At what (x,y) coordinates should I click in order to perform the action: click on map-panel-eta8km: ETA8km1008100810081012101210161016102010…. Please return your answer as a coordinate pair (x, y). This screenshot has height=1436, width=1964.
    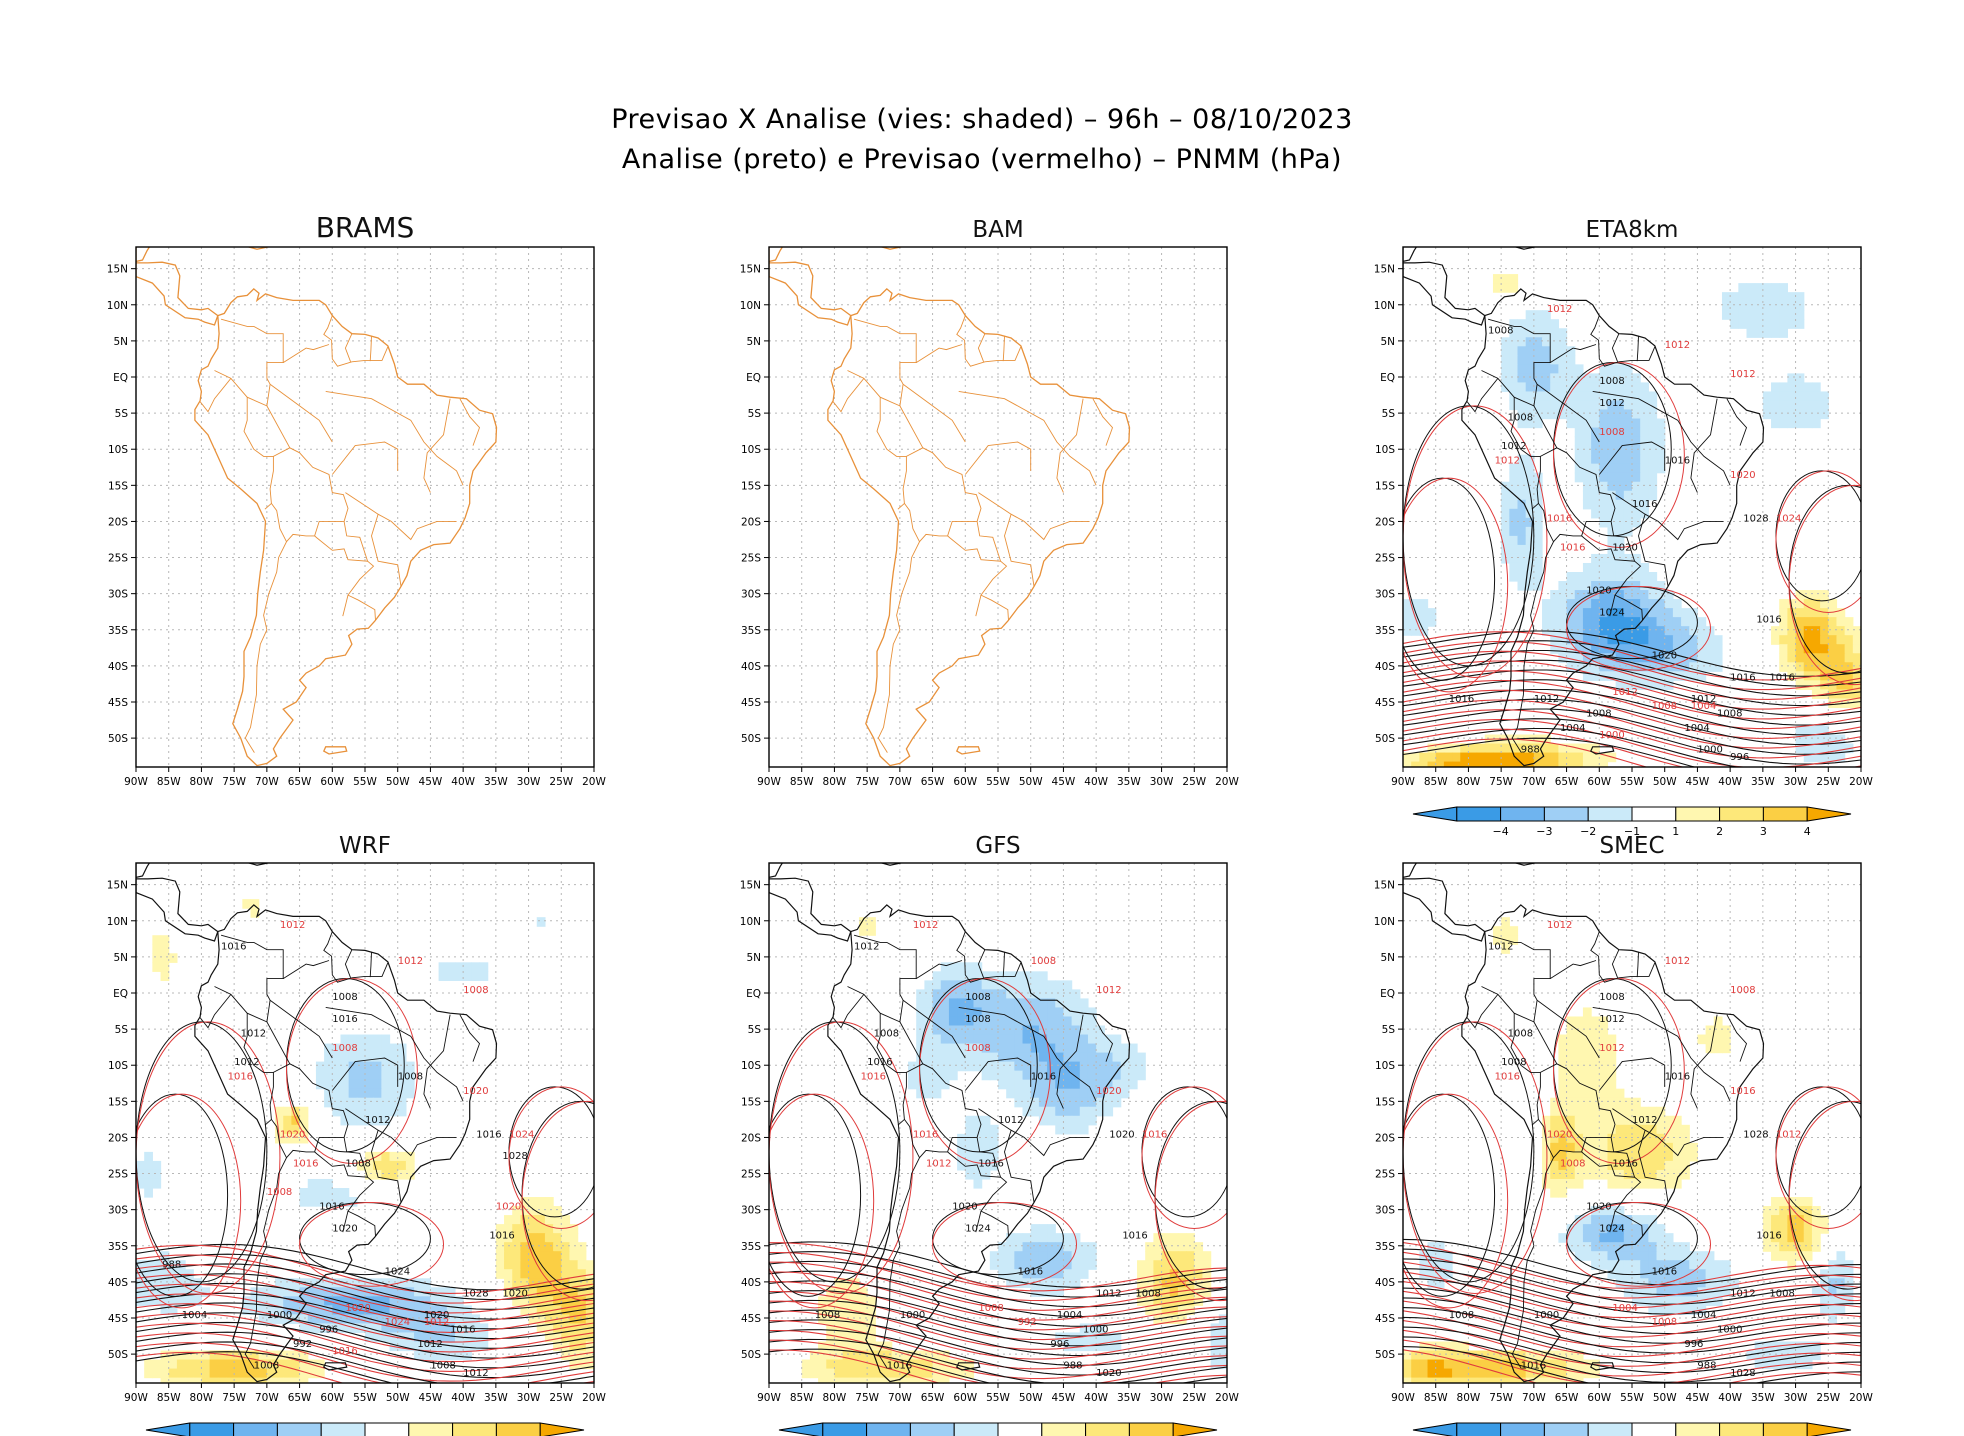
    Looking at the image, I should click on (1624, 527).